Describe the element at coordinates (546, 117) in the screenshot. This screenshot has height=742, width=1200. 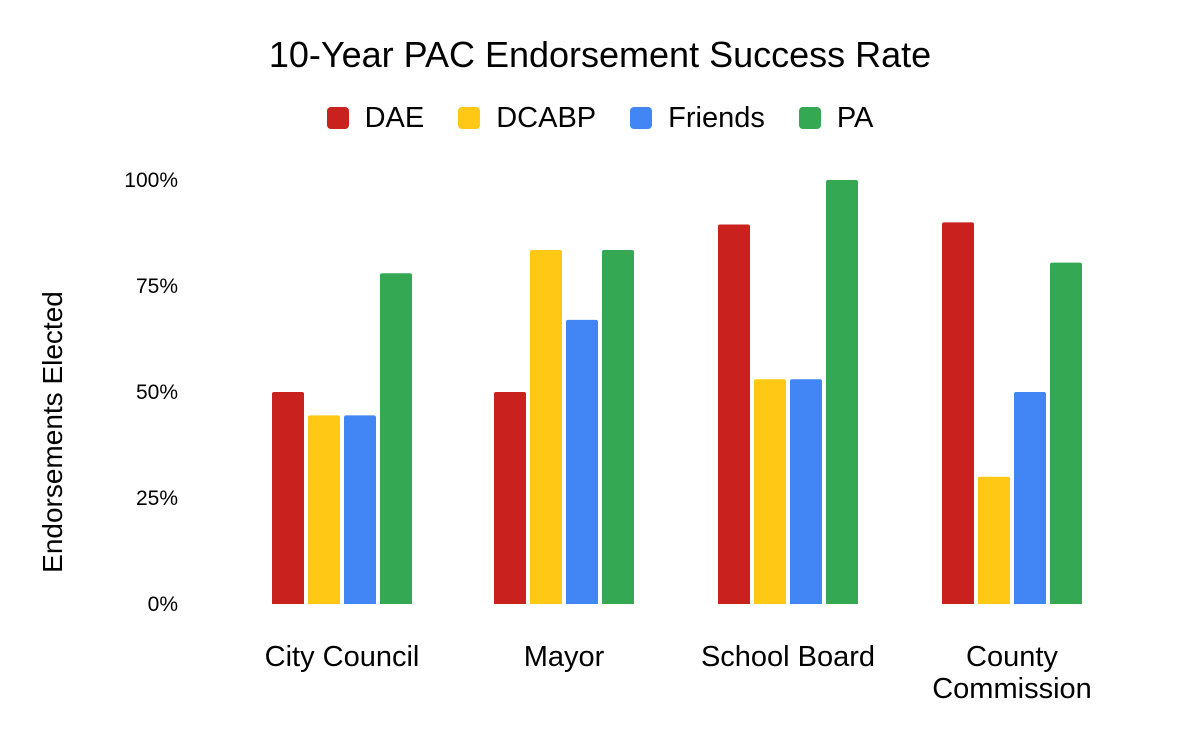
I see `legend-label: DCABP` at that location.